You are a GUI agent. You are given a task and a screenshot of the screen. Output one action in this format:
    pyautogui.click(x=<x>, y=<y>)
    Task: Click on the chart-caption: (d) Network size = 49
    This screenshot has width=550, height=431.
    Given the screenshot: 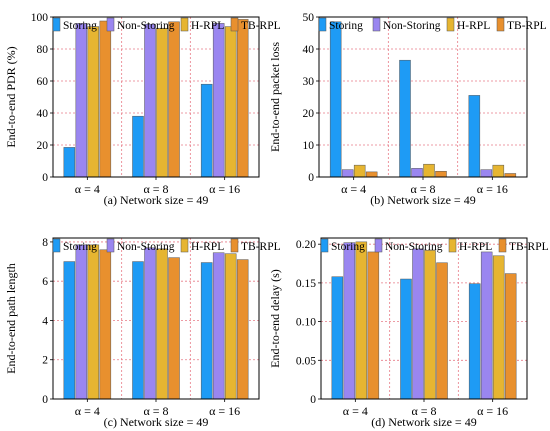 What is the action you would take?
    pyautogui.click(x=423, y=422)
    